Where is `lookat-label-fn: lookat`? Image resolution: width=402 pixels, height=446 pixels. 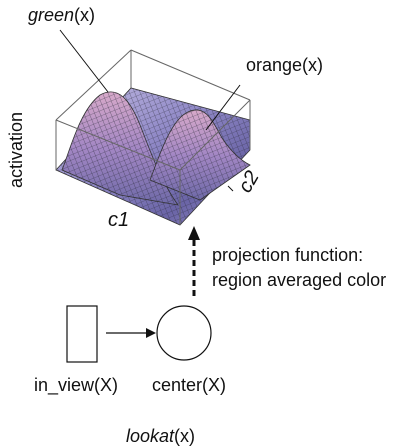
lookat-label-fn: lookat is located at coordinates (150, 436).